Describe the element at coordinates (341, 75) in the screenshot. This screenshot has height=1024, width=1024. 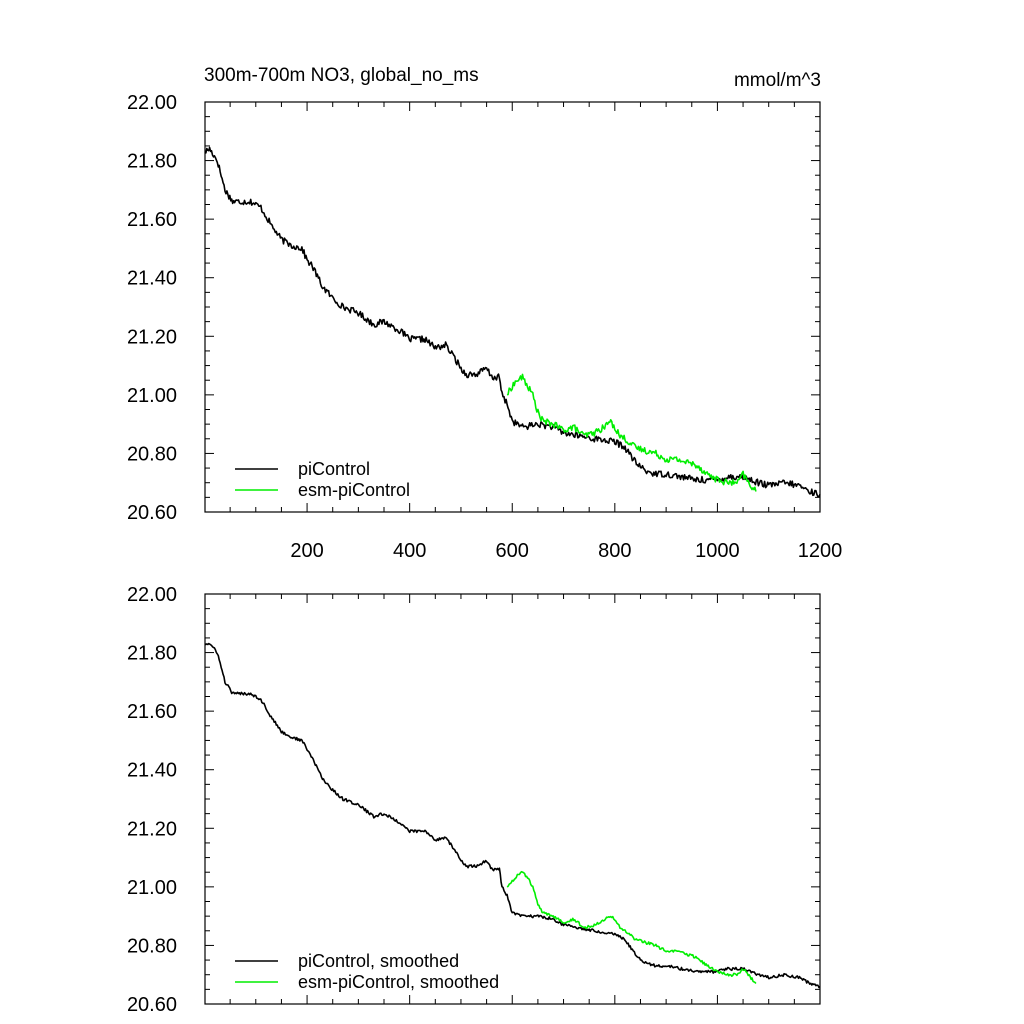
I see `chart-title: 300m-700m NO3, global_no_ms` at that location.